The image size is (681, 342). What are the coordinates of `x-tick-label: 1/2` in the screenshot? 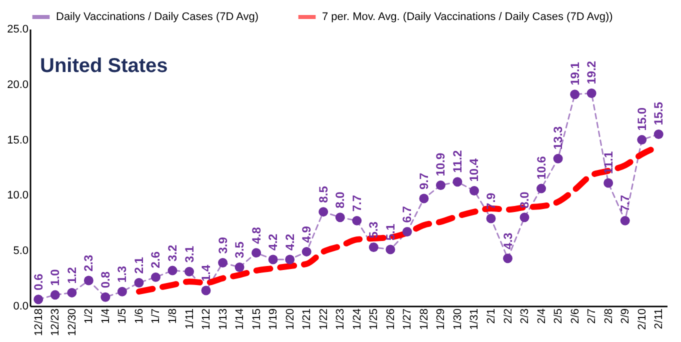 It's located at (89, 316).